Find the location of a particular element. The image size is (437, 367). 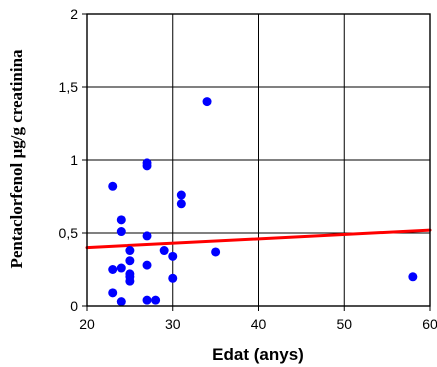

x-tick-label-20: 20 is located at coordinates (87, 324).